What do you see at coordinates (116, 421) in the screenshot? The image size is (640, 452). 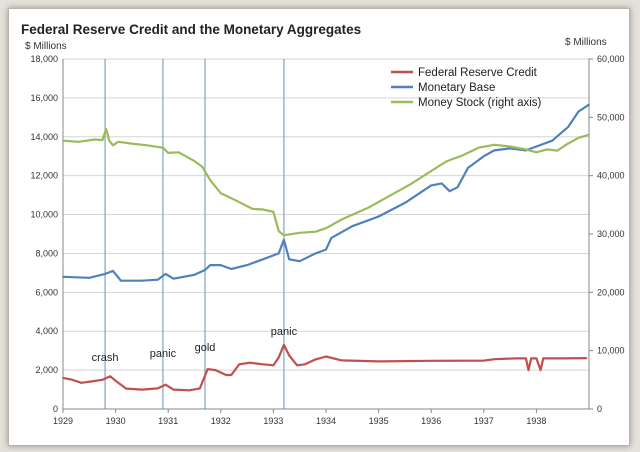 I see `x-tick-label: 1930` at bounding box center [116, 421].